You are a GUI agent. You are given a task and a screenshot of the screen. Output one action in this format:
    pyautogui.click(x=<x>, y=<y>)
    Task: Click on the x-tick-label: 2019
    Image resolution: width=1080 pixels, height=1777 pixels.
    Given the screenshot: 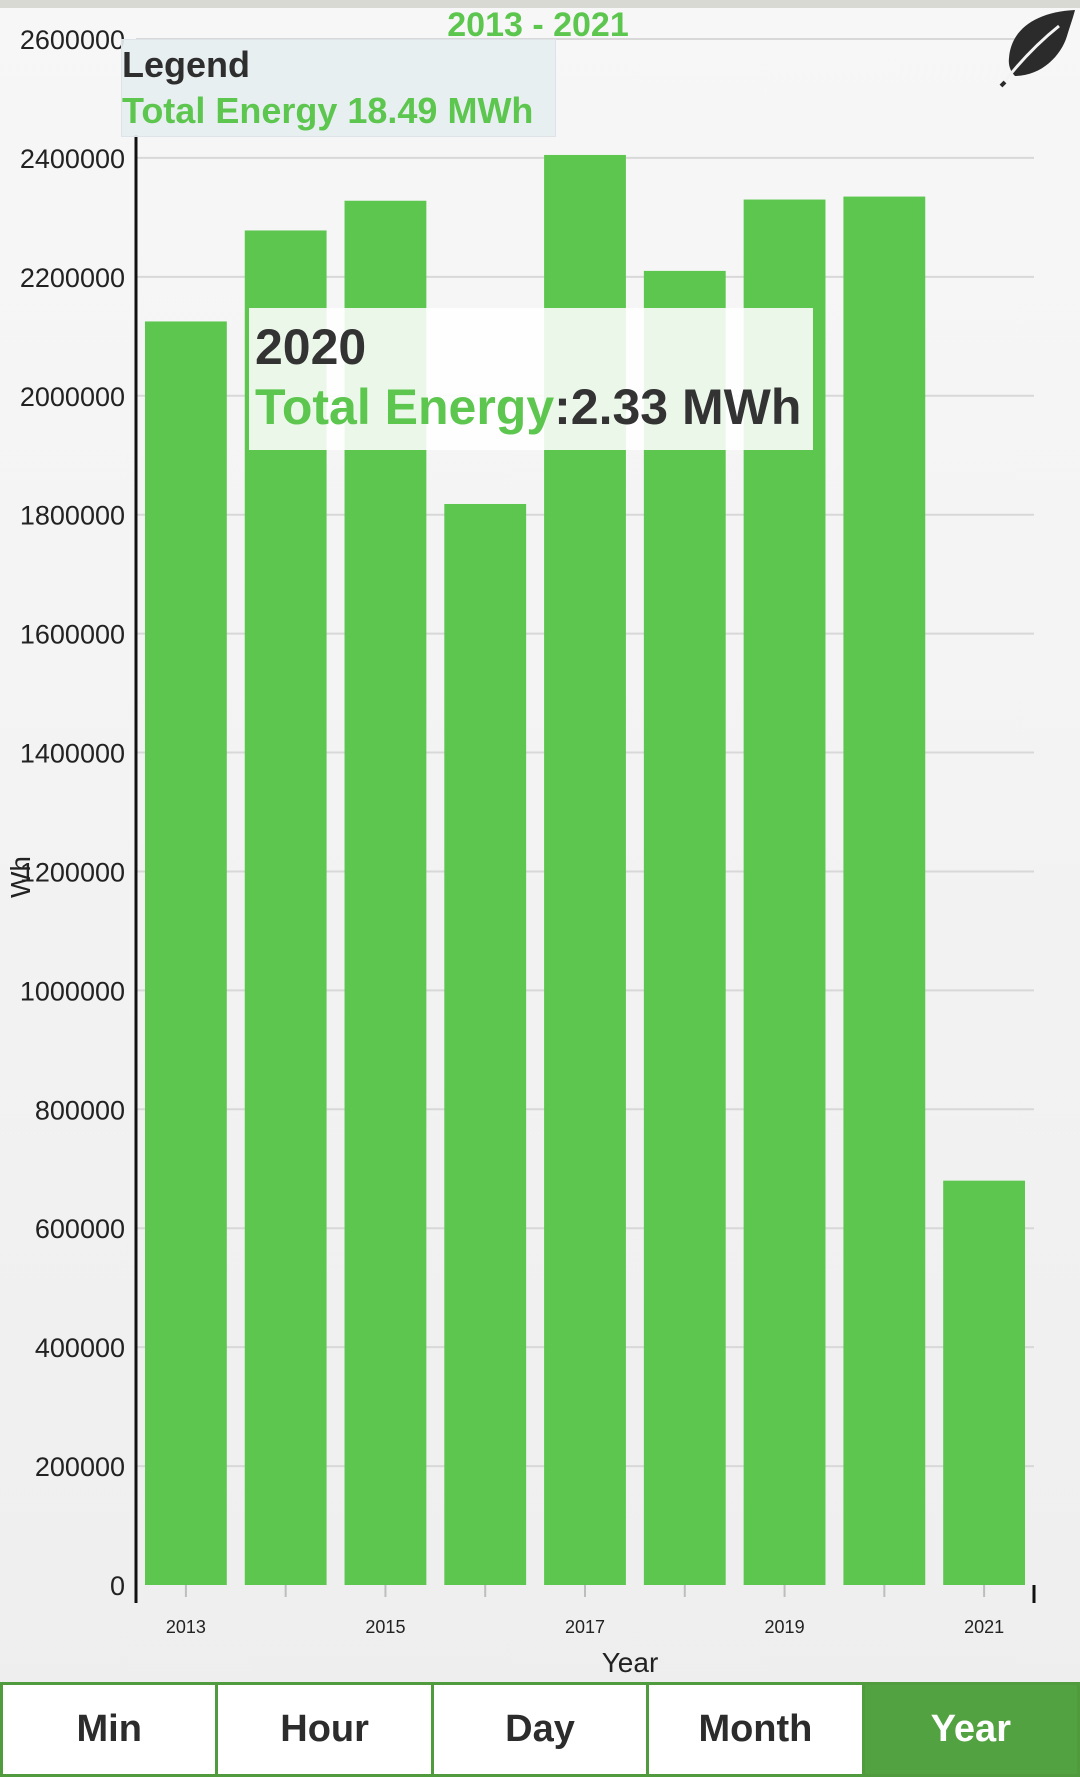 What is the action you would take?
    pyautogui.click(x=785, y=1627)
    